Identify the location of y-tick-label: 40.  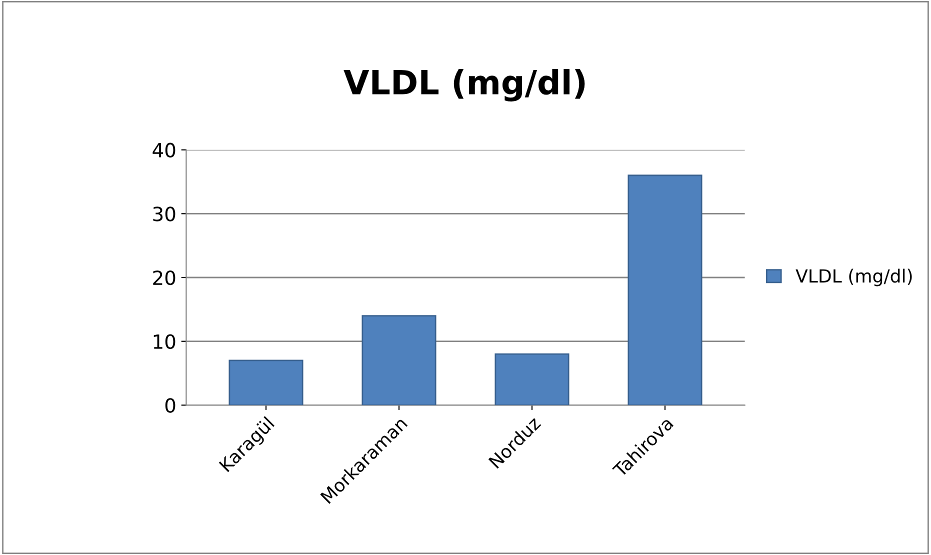
(164, 150).